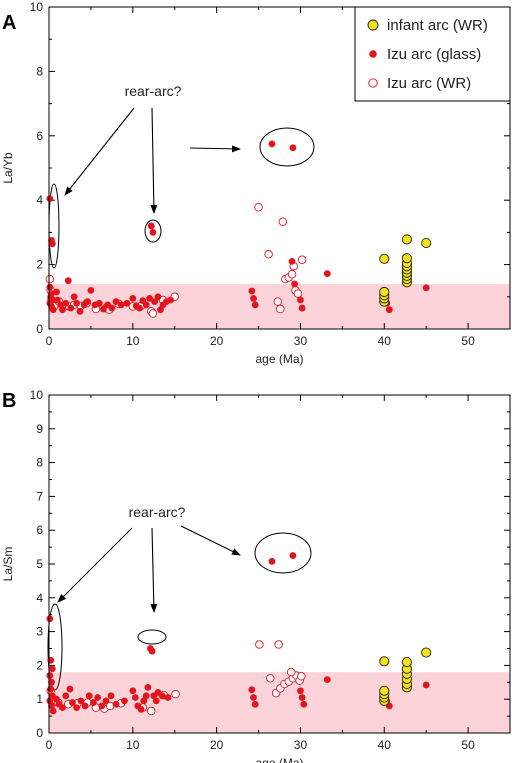  I want to click on y-tick-label: 5, so click(39, 564).